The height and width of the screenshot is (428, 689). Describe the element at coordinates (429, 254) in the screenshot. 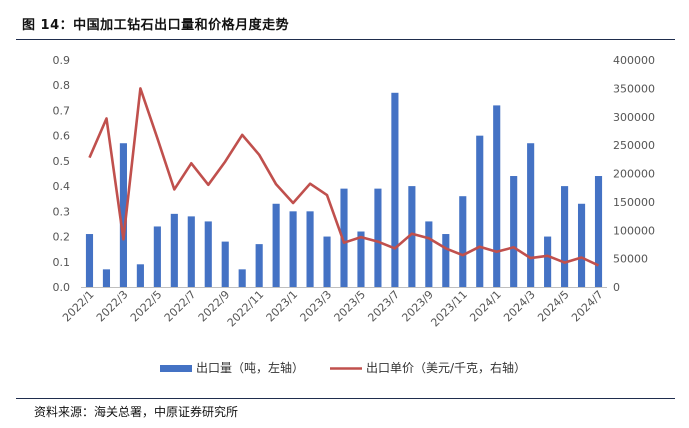

I see `bar-2023/9` at that location.